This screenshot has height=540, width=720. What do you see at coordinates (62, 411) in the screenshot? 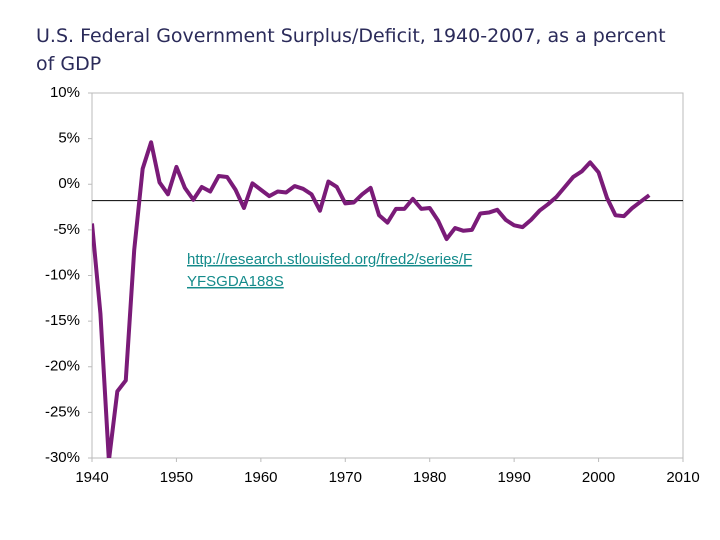
I see `y-tick-label: -25%` at bounding box center [62, 411].